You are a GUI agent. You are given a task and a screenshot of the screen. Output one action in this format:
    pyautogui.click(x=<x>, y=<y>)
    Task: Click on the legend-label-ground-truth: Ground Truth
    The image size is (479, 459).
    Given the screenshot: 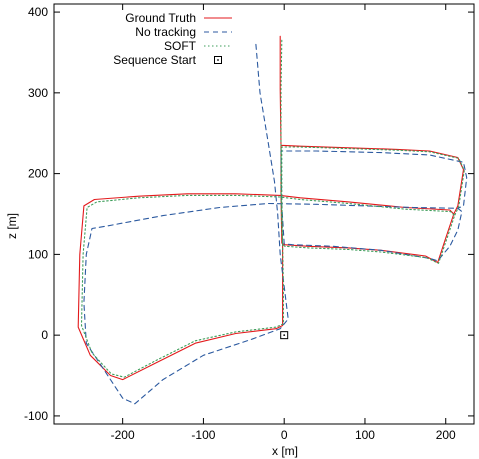 What is the action you would take?
    pyautogui.click(x=160, y=18)
    